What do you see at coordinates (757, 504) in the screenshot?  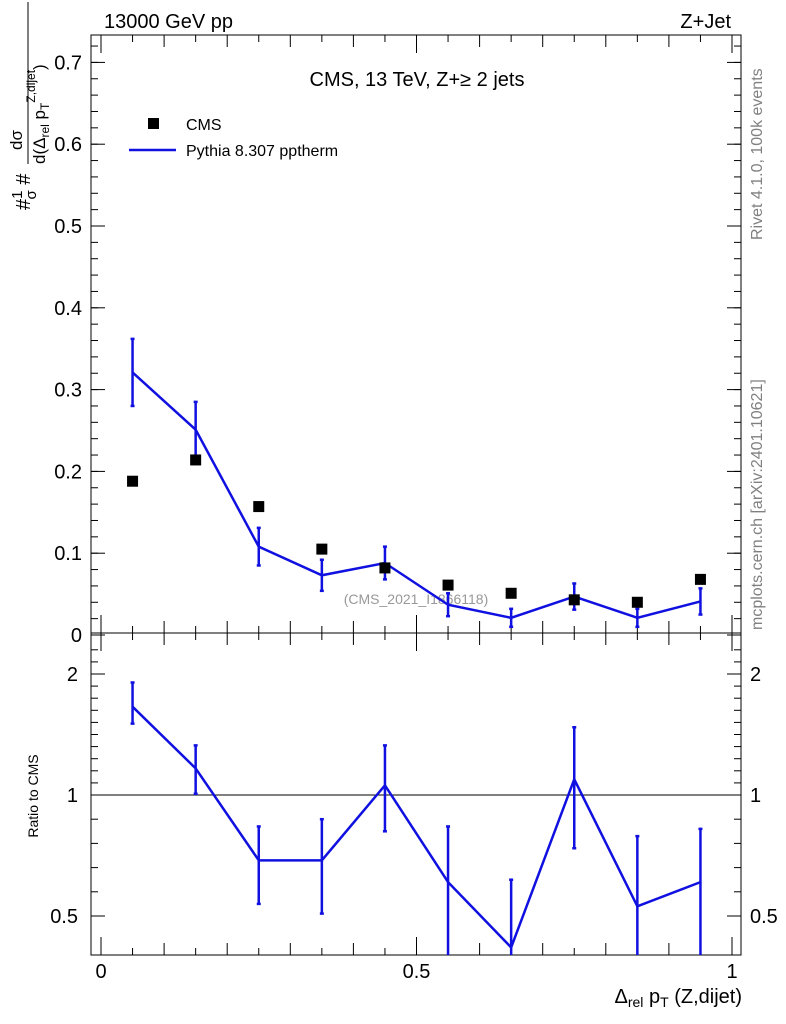 I see `mcplots-label: mcplots.cern.ch [arXiv:2401.10621]` at bounding box center [757, 504].